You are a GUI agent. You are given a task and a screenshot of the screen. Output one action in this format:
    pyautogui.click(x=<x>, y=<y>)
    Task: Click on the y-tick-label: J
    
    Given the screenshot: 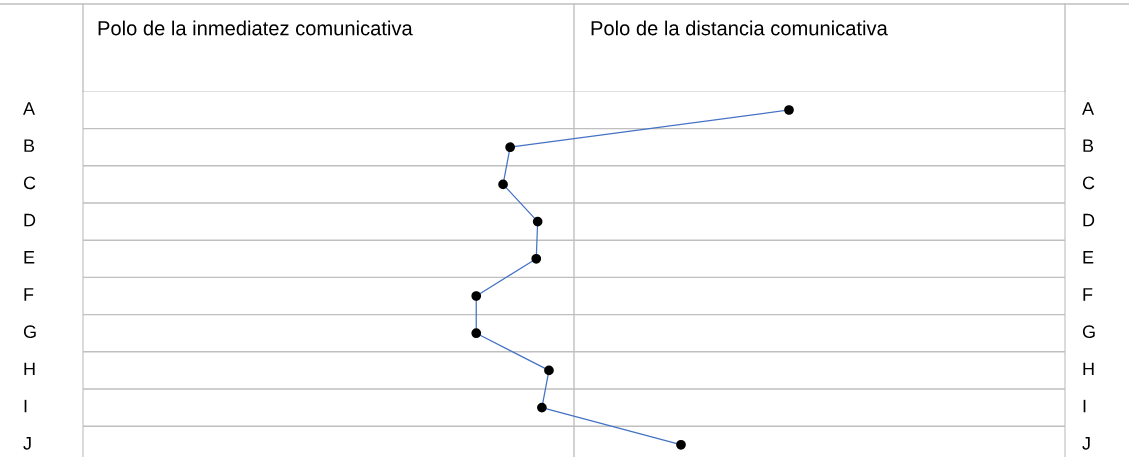 What is the action you would take?
    pyautogui.click(x=27, y=443)
    